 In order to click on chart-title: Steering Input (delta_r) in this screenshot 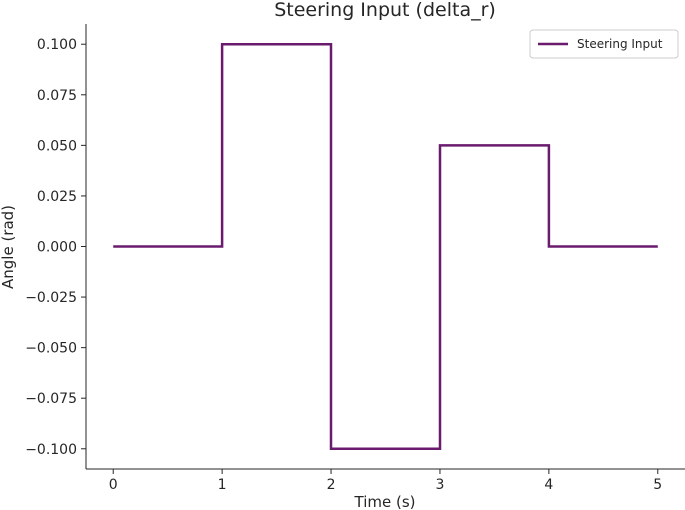, I will do `click(385, 10)`.